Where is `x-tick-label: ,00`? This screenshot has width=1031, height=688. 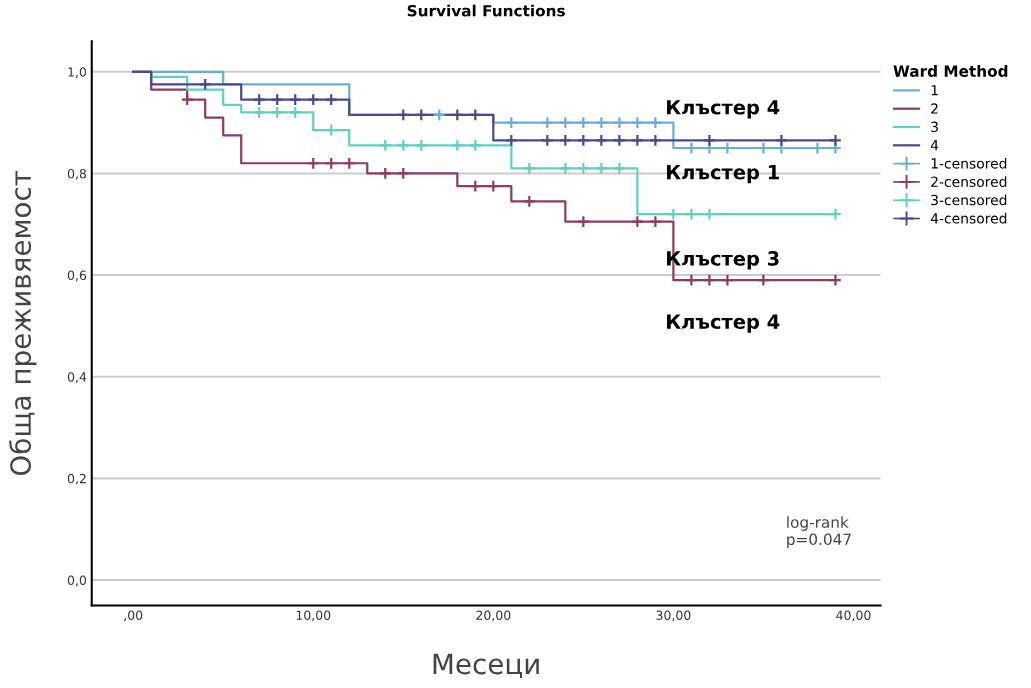 x-tick-label: ,00 is located at coordinates (133, 616).